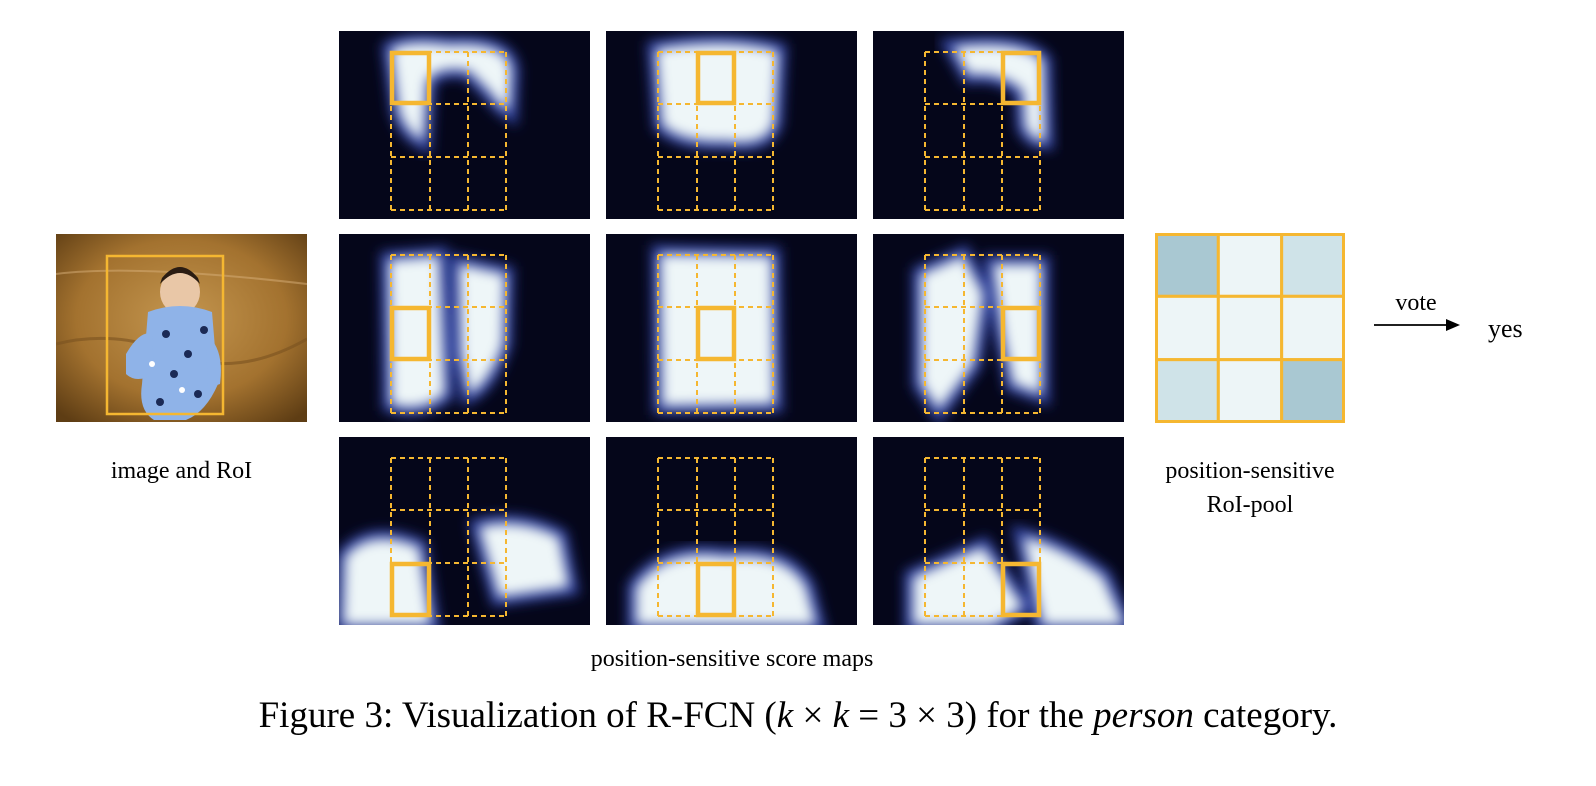 Image resolution: width=1596 pixels, height=786 pixels. Describe the element at coordinates (732, 659) in the screenshot. I see `score-maps-caption: position-sensitive score maps` at that location.